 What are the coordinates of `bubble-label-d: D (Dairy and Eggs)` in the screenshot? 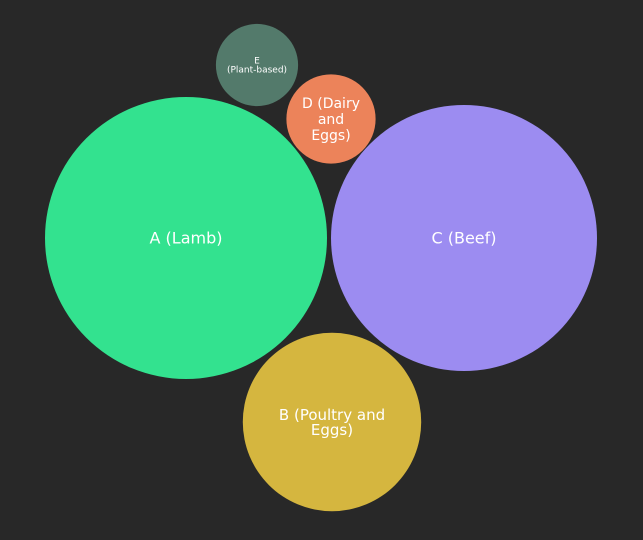 It's located at (331, 120).